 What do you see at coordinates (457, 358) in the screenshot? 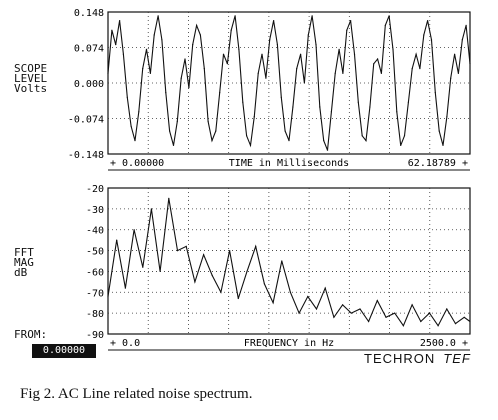
I see `brand-mark: TEF` at bounding box center [457, 358].